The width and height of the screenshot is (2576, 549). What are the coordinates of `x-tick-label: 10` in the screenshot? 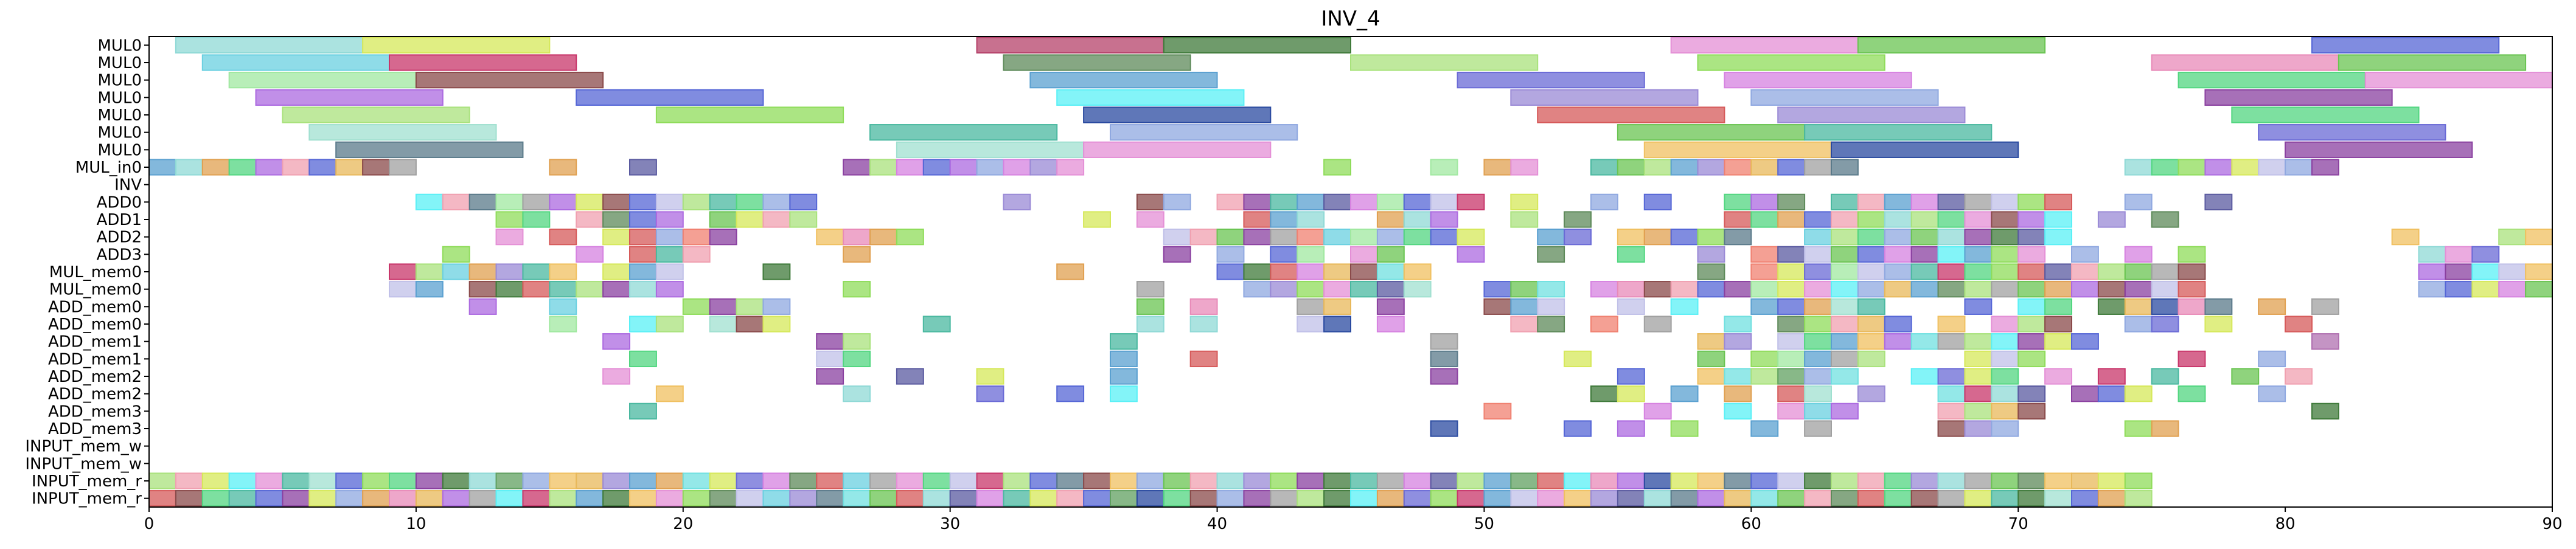 It's located at (416, 524).